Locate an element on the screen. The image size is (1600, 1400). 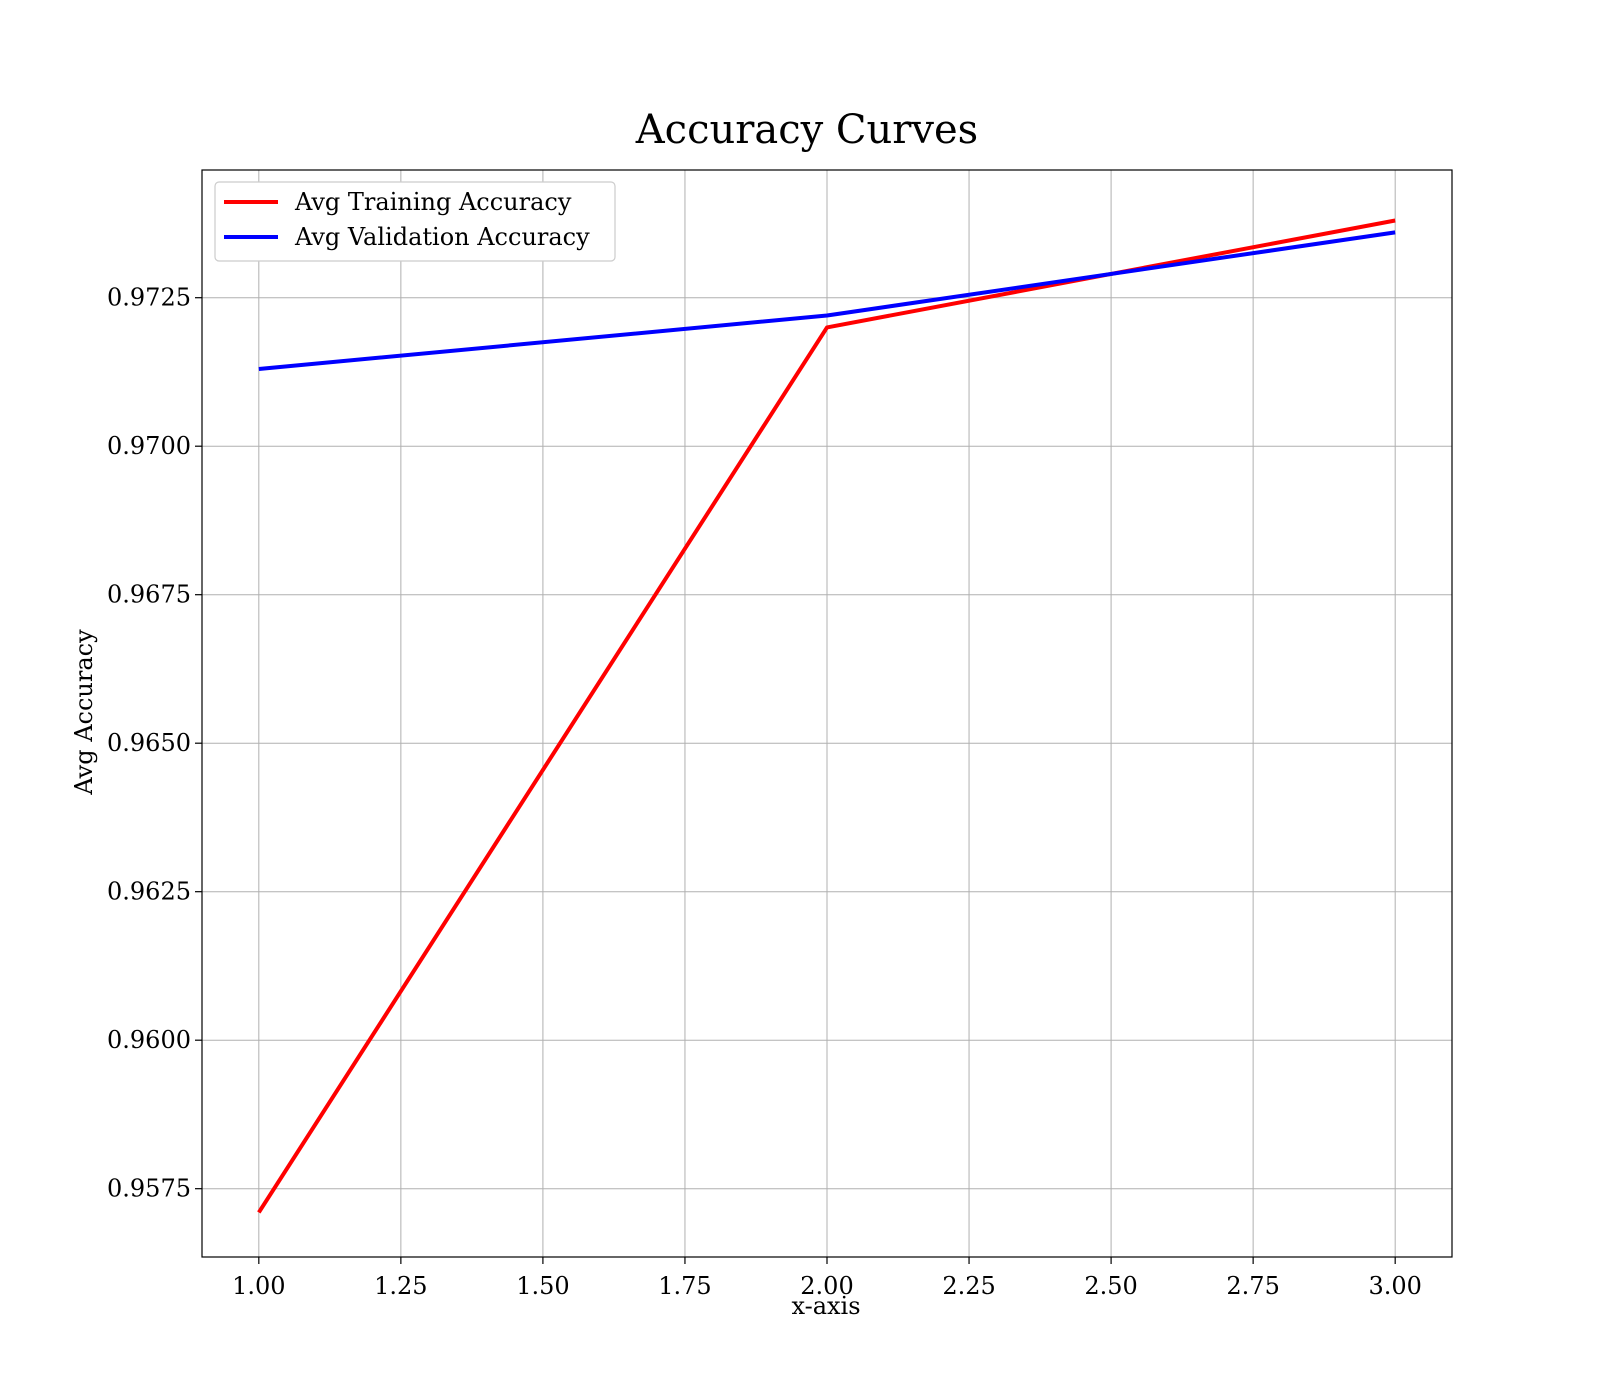
y-tick-label: 0.9675 is located at coordinates (149, 595).